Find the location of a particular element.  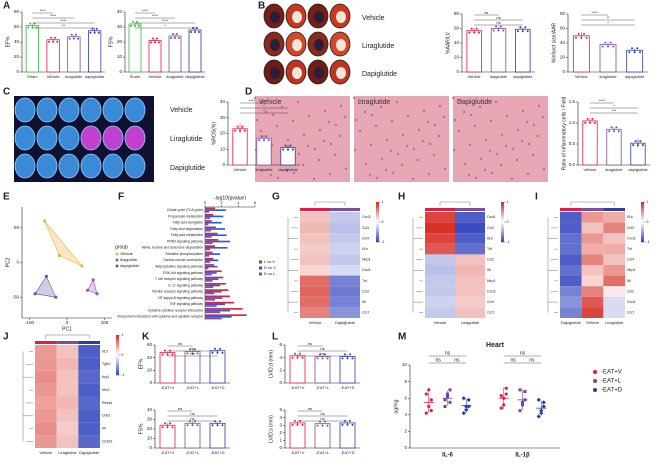

row-label: Ccl2 is located at coordinates (630, 291).